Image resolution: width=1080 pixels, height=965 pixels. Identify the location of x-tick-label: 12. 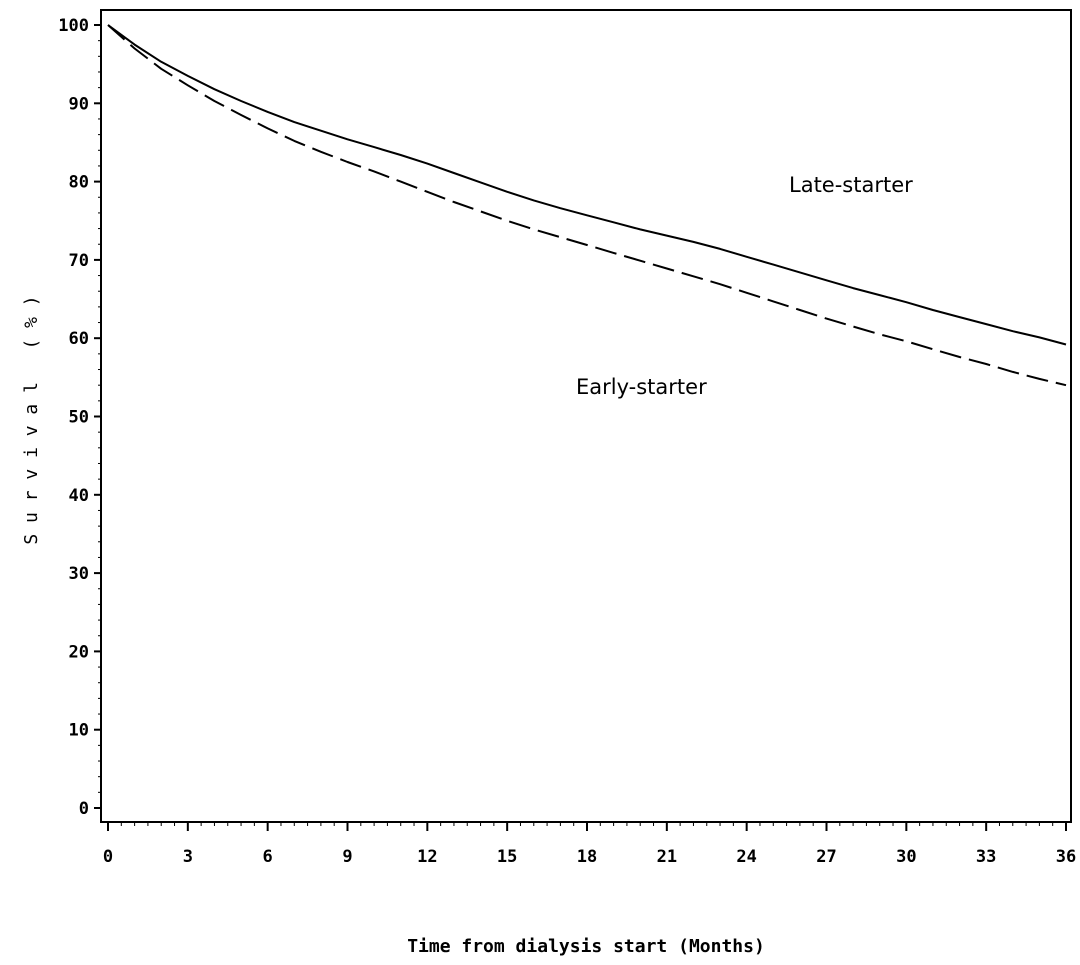
(427, 857).